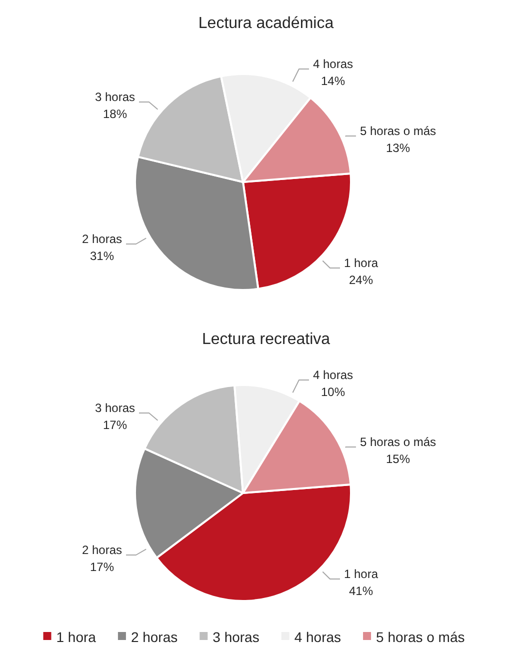 The image size is (522, 655). Describe the element at coordinates (361, 591) in the screenshot. I see `data-label: 41%` at that location.